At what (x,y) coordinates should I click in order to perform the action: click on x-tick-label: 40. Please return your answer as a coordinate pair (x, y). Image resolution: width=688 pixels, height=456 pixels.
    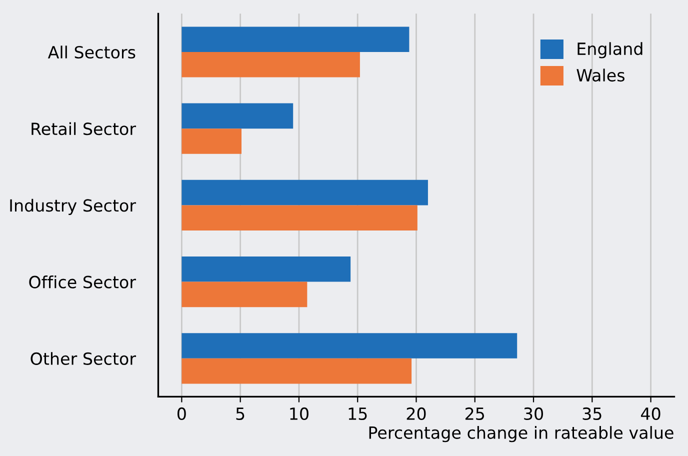
    Looking at the image, I should click on (650, 413).